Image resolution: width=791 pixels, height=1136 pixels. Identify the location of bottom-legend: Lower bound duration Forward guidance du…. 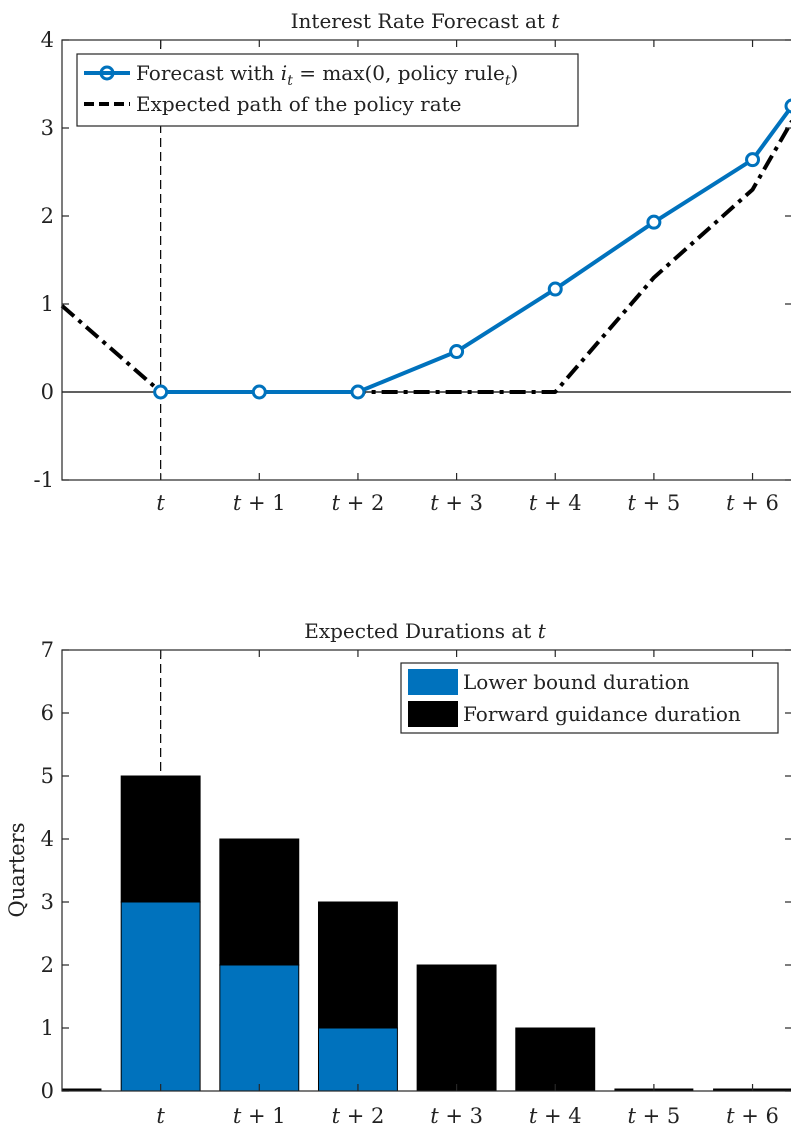
(589, 698).